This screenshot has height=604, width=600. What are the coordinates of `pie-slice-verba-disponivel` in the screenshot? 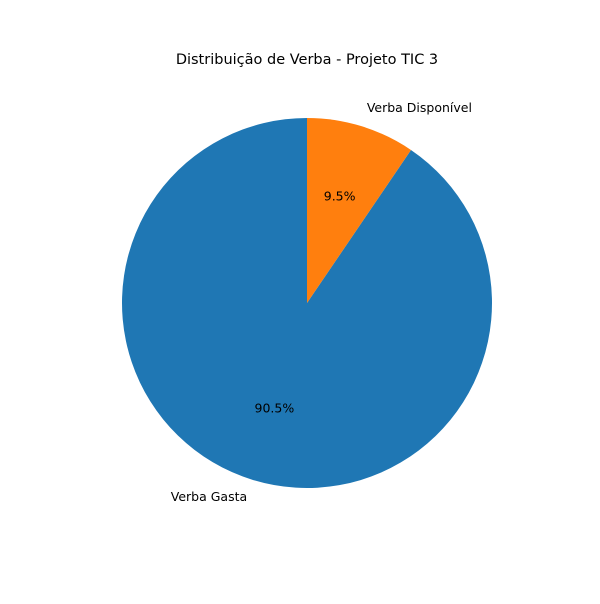 It's located at (359, 210).